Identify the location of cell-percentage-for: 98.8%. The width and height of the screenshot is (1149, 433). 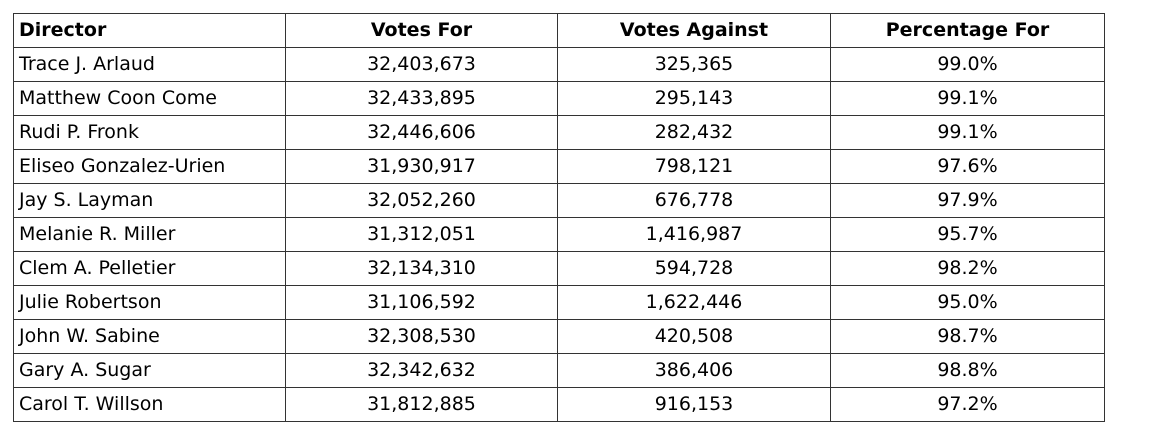
(967, 370).